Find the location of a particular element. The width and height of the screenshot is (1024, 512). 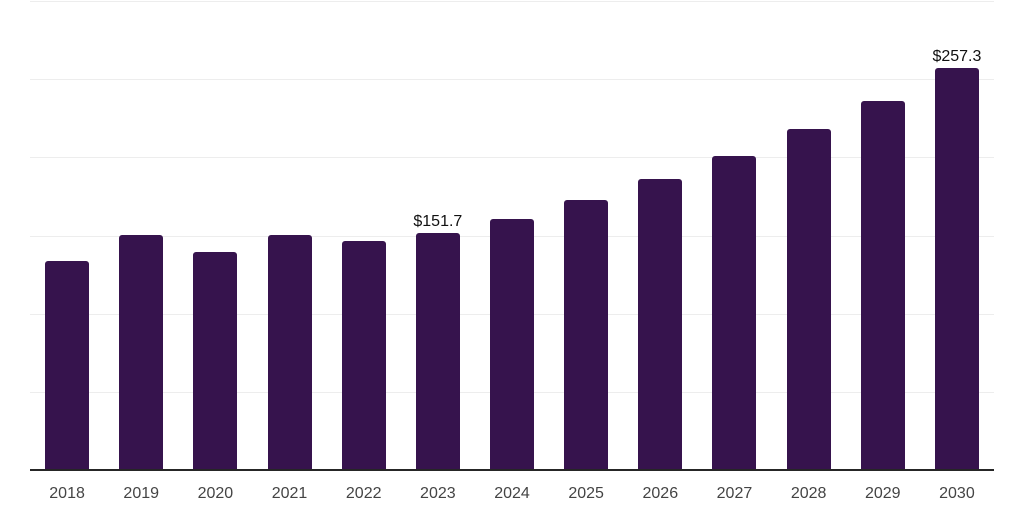

bar-2024 is located at coordinates (512, 344).